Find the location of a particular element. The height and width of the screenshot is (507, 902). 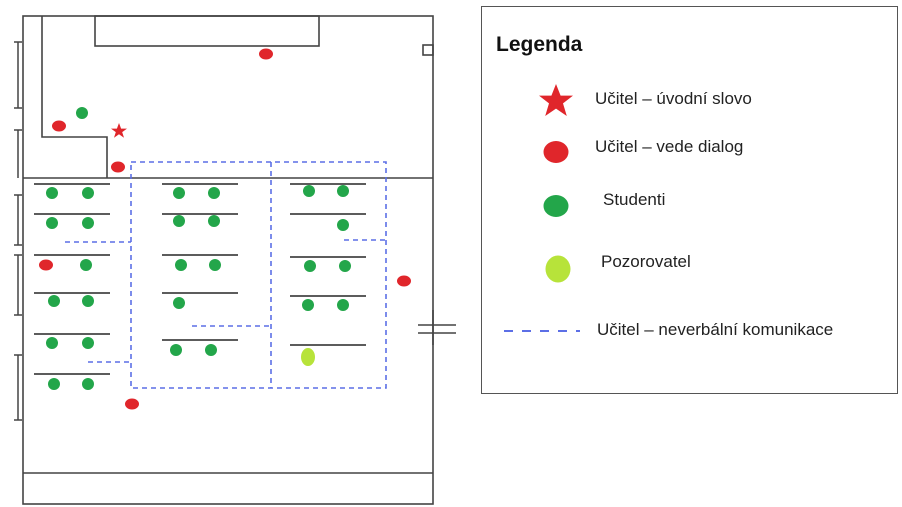

green-dot-icon is located at coordinates (556, 206).